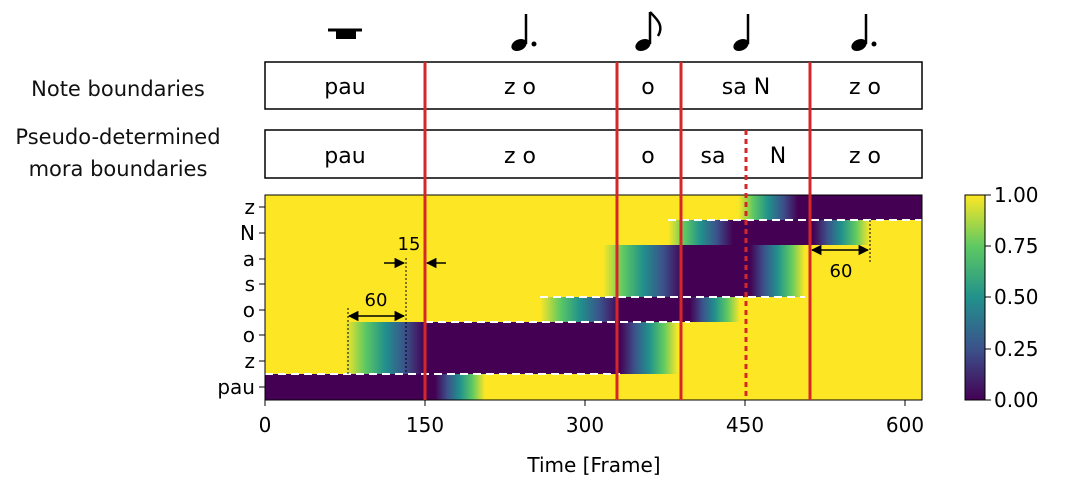  Describe the element at coordinates (425, 425) in the screenshot. I see `x-tick-label: 150` at that location.